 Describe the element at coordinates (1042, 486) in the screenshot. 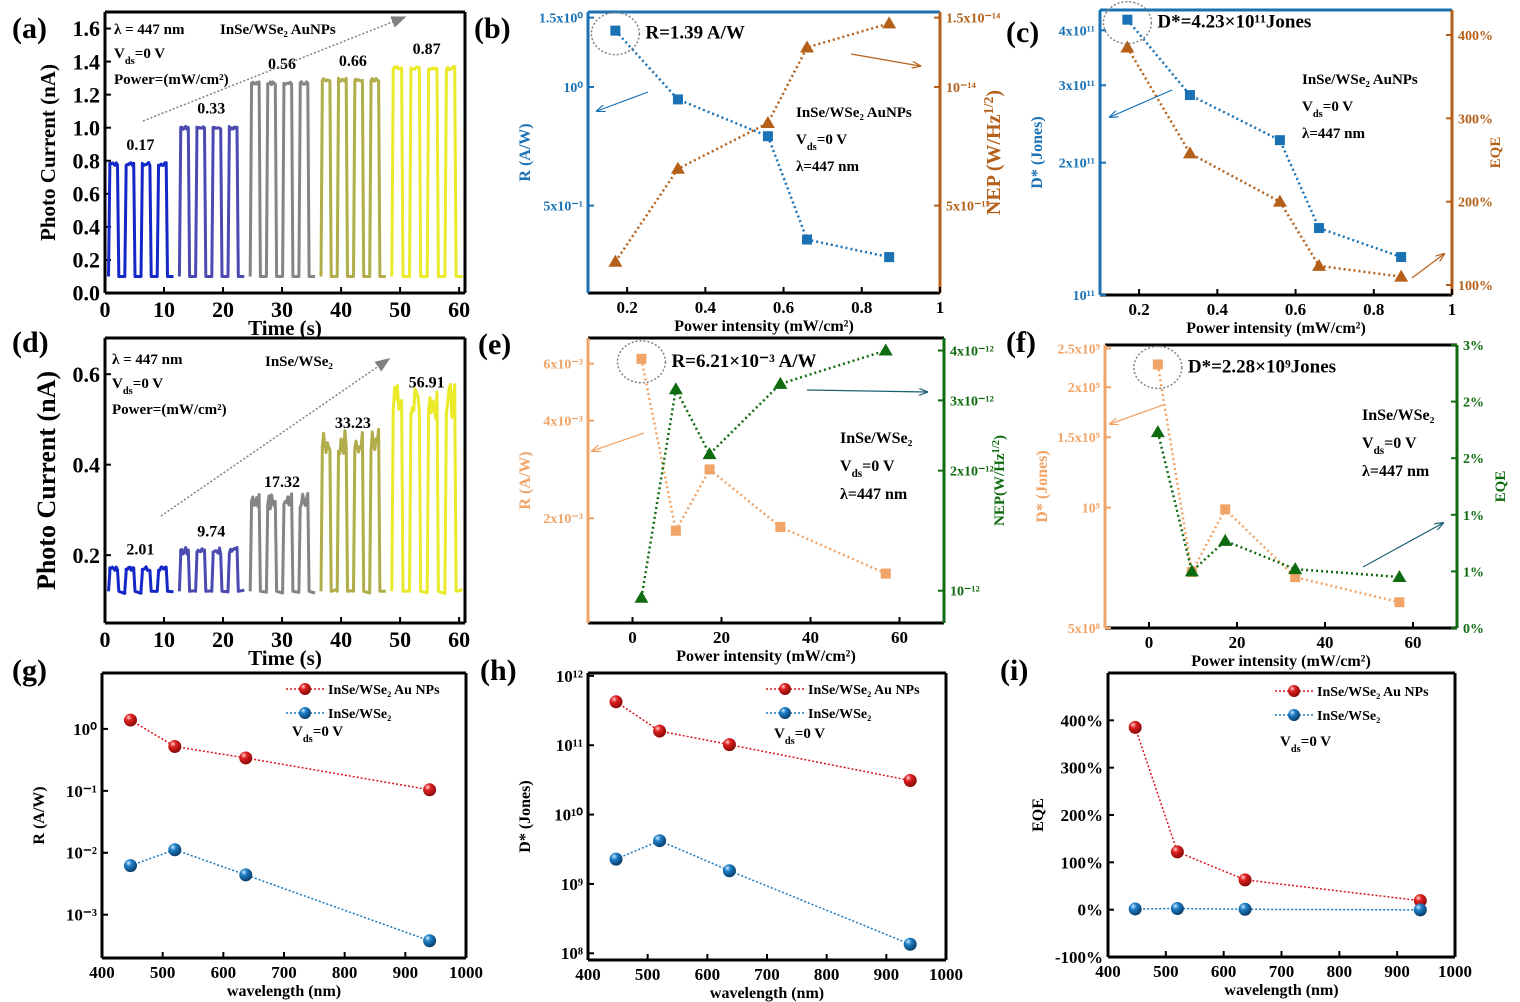

I see `y-axis-label: D* (Jones)` at that location.